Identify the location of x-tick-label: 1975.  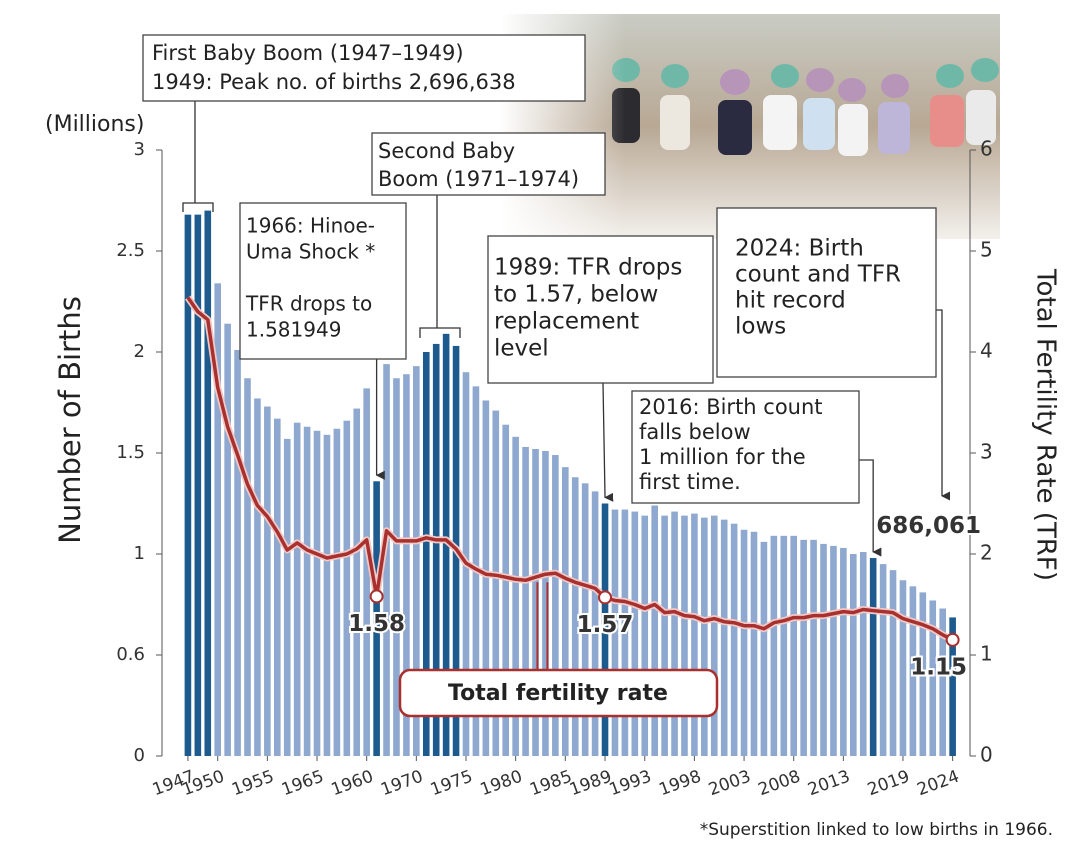
(451, 784).